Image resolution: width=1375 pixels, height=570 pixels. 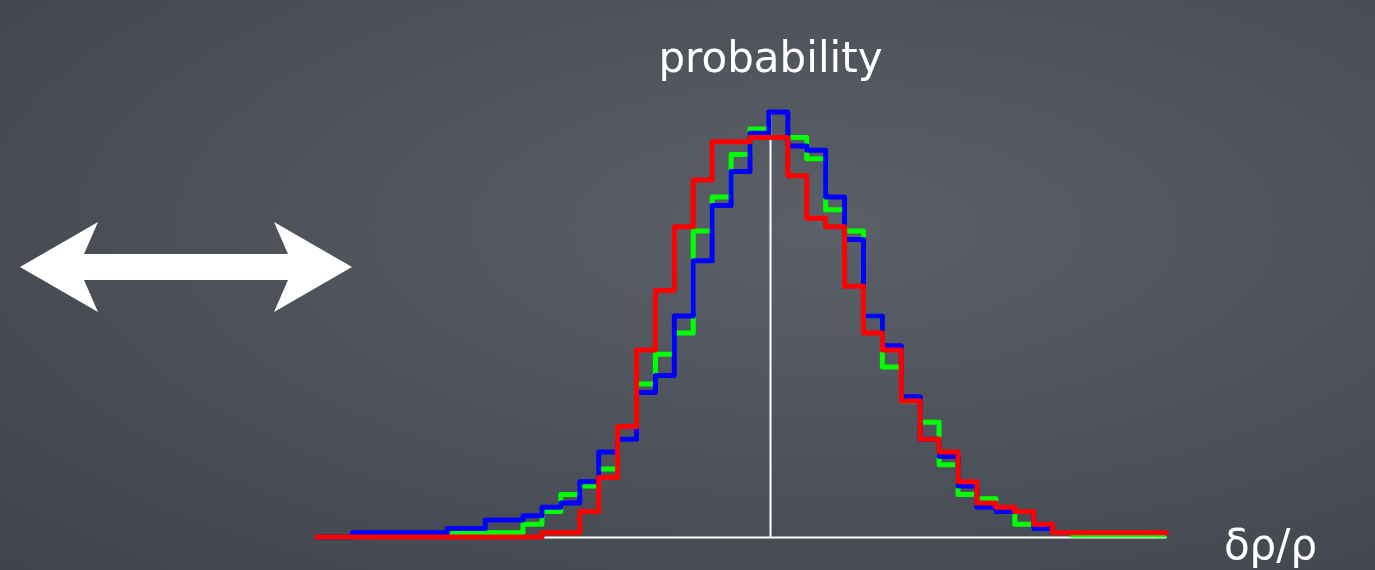 I want to click on x-axis-title: δρ/ρ, so click(x=1270, y=544).